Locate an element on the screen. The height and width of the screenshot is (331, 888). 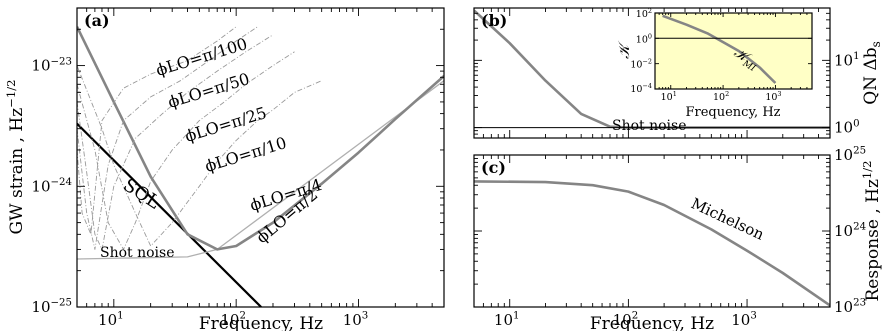
phi-lo-label: ϕLO=π/50 is located at coordinates (209, 90).